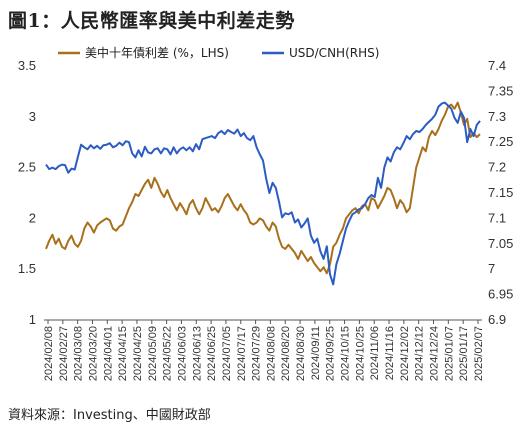 The height and width of the screenshot is (432, 524). Describe the element at coordinates (464, 353) in the screenshot. I see `x-tick-label: 2025/01/17` at that location.